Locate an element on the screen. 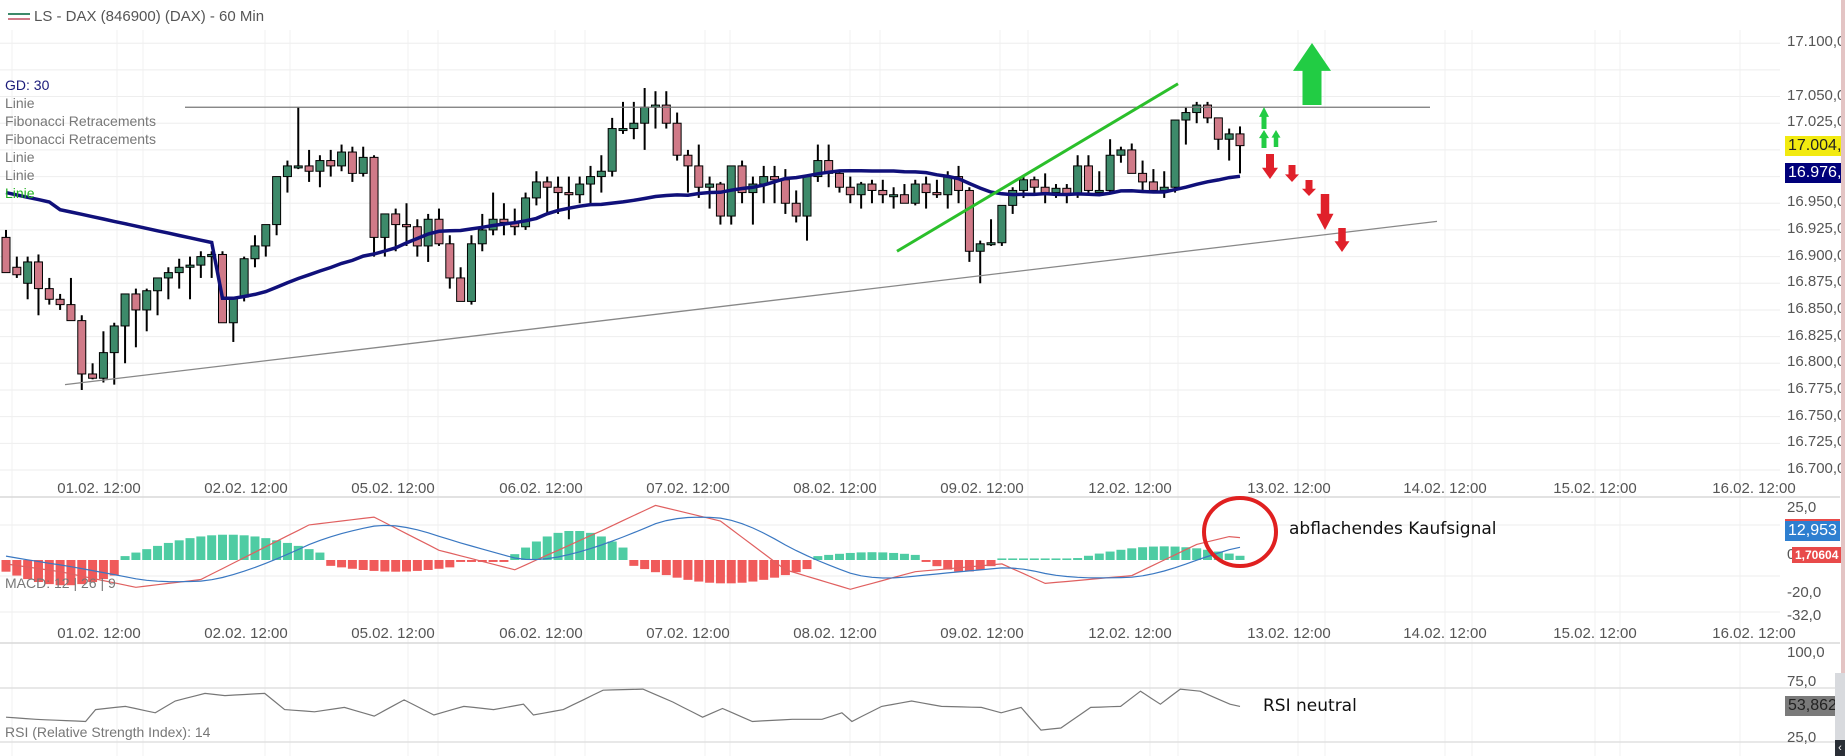  highlight-circle is located at coordinates (1240, 532).